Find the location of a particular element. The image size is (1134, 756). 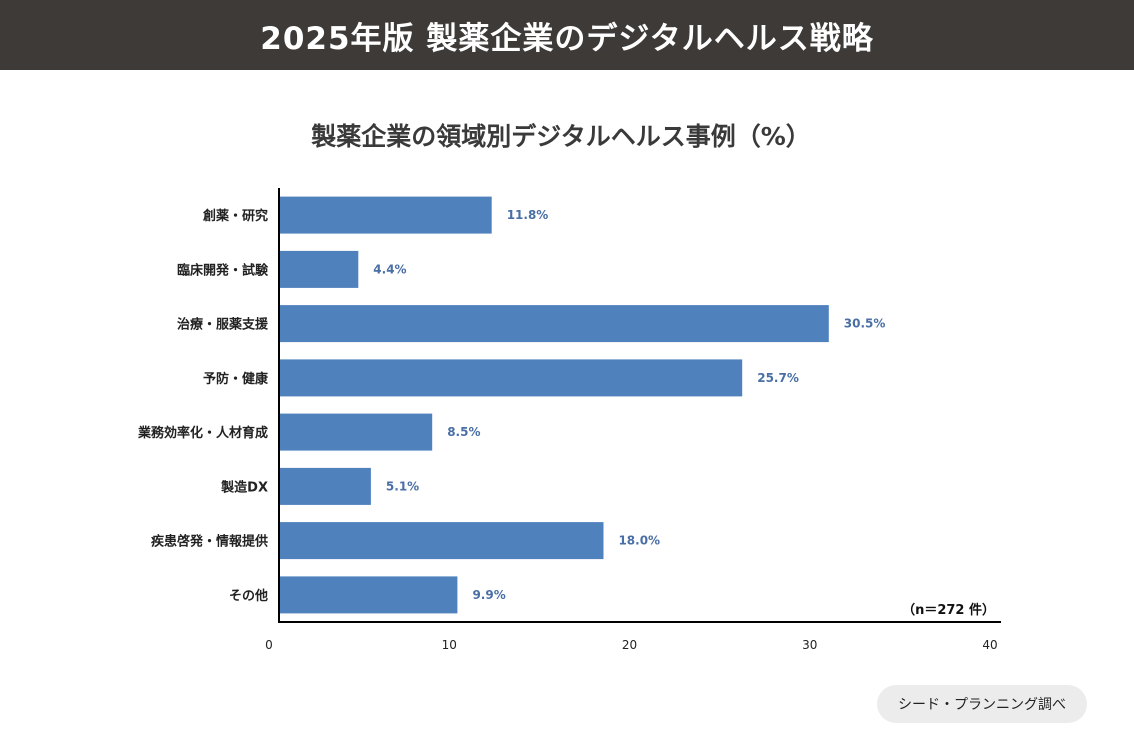

page-title: 2025年版 製薬企業のデジタルヘルス戦略 is located at coordinates (567, 38).